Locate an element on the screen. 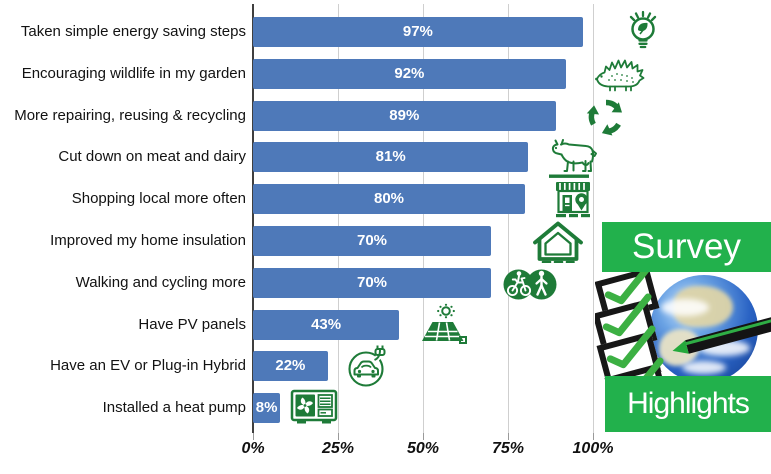  bar: 43% is located at coordinates (326, 324).